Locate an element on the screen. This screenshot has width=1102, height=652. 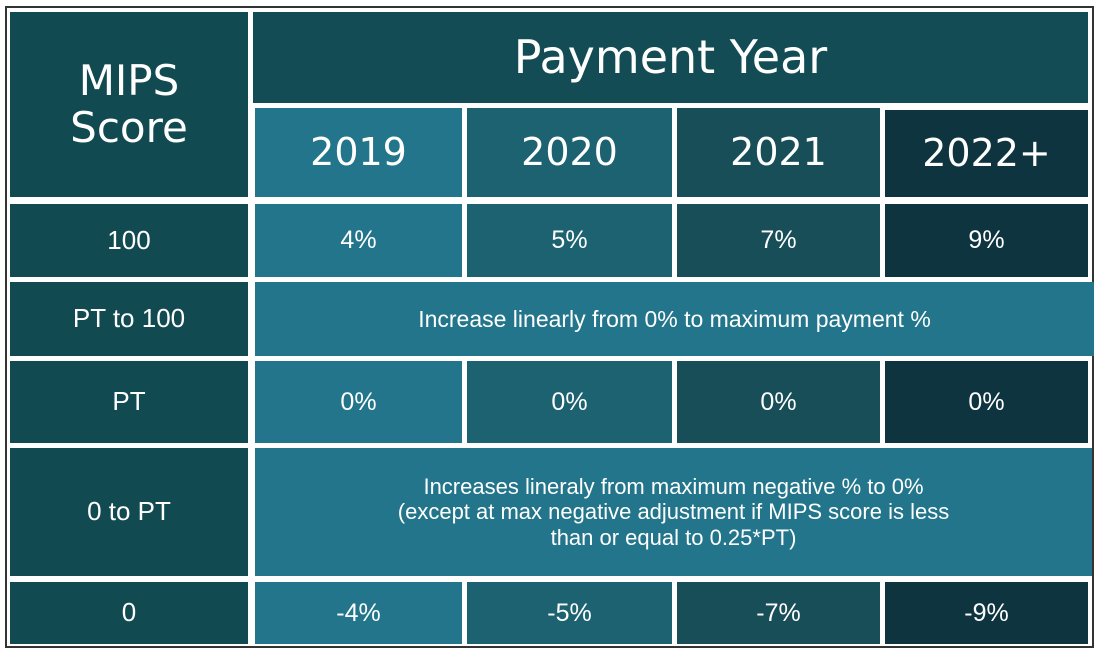
payment-year-header: Payment Year is located at coordinates (670, 57).